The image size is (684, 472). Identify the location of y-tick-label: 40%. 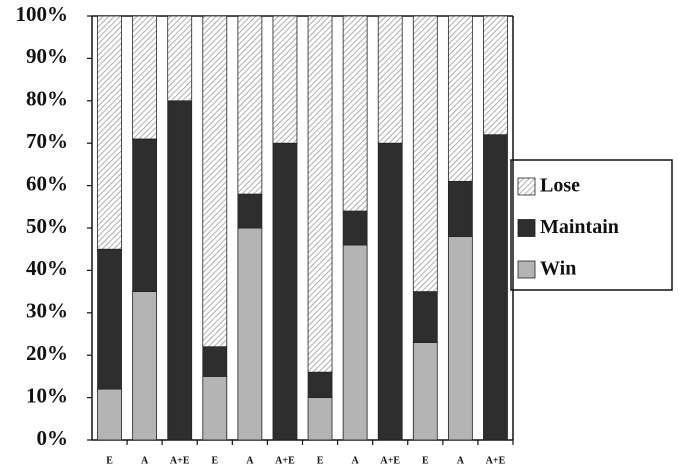
(47, 268).